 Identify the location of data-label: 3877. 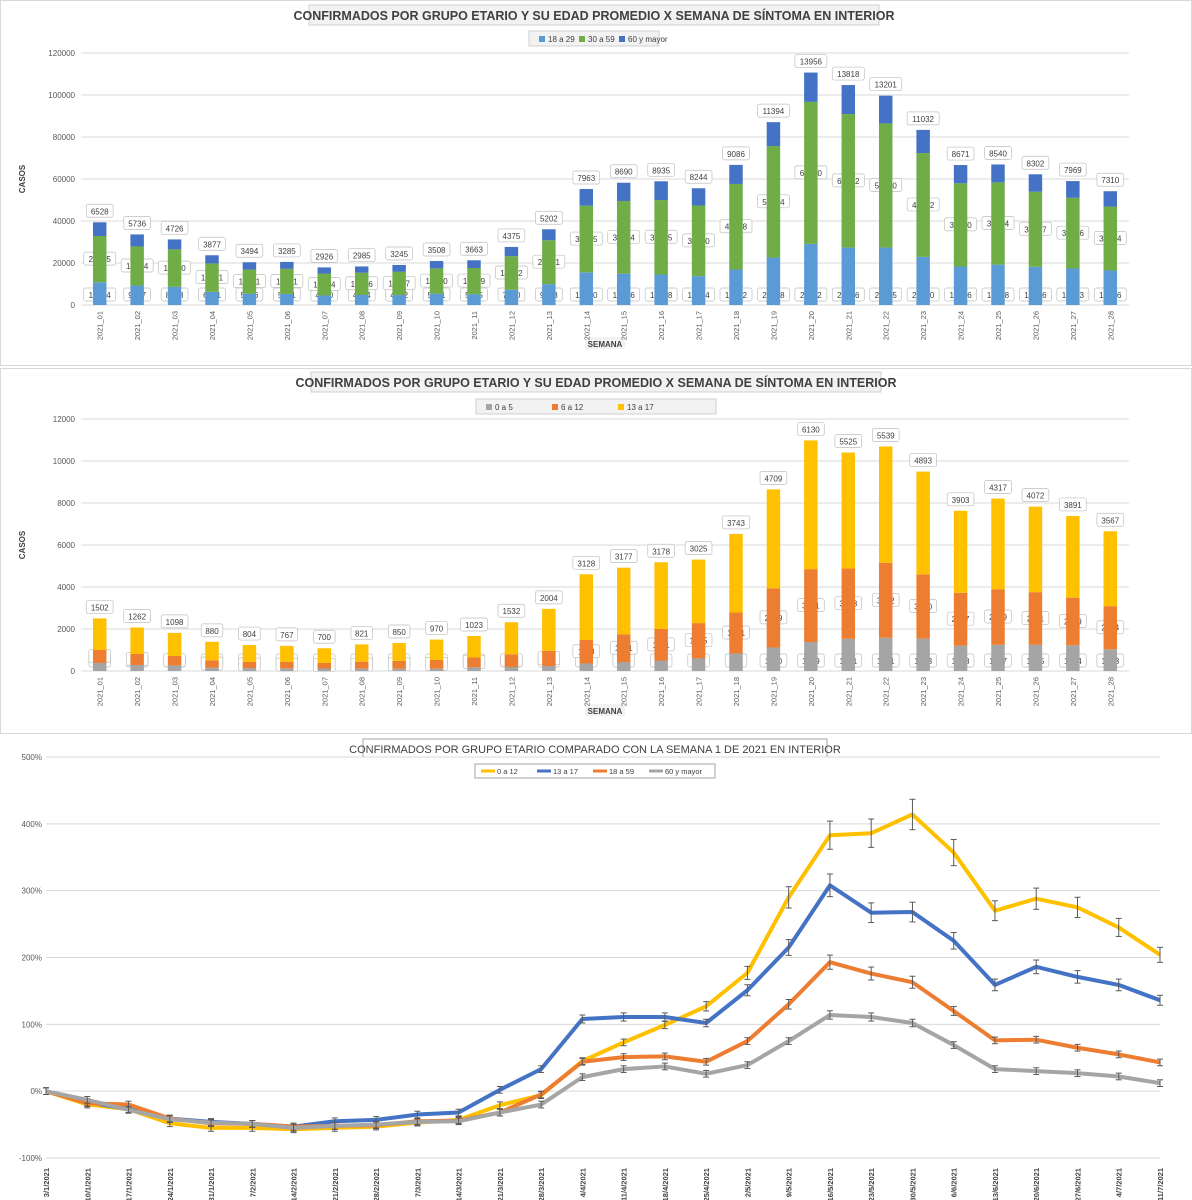
(212, 244).